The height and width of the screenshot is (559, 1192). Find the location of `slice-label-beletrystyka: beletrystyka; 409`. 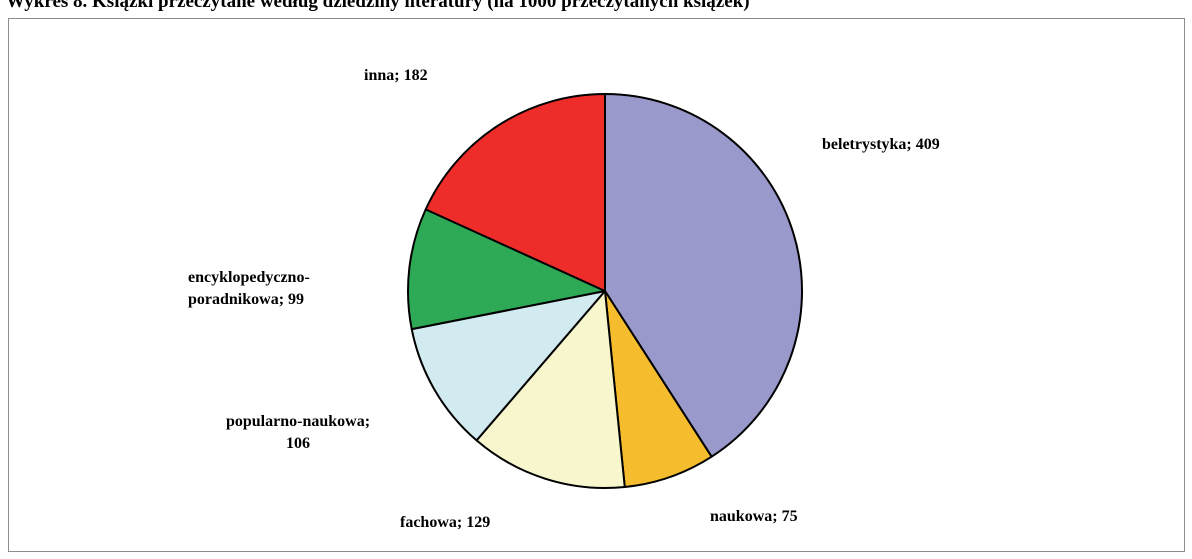

slice-label-beletrystyka: beletrystyka; 409 is located at coordinates (881, 144).